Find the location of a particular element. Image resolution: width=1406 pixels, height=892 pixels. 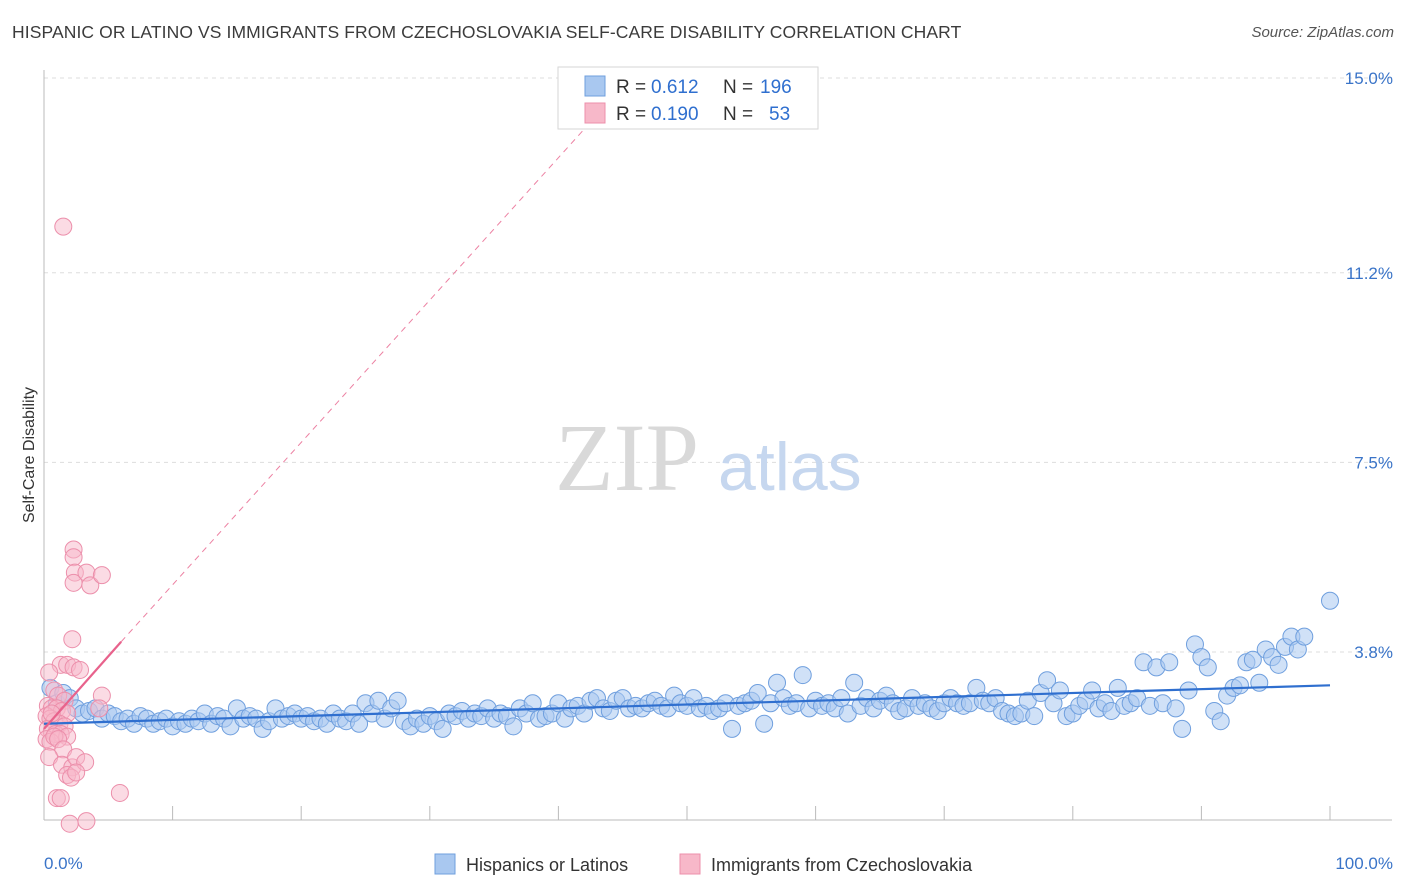

legend-n-value-2: 53 is located at coordinates (779, 114).